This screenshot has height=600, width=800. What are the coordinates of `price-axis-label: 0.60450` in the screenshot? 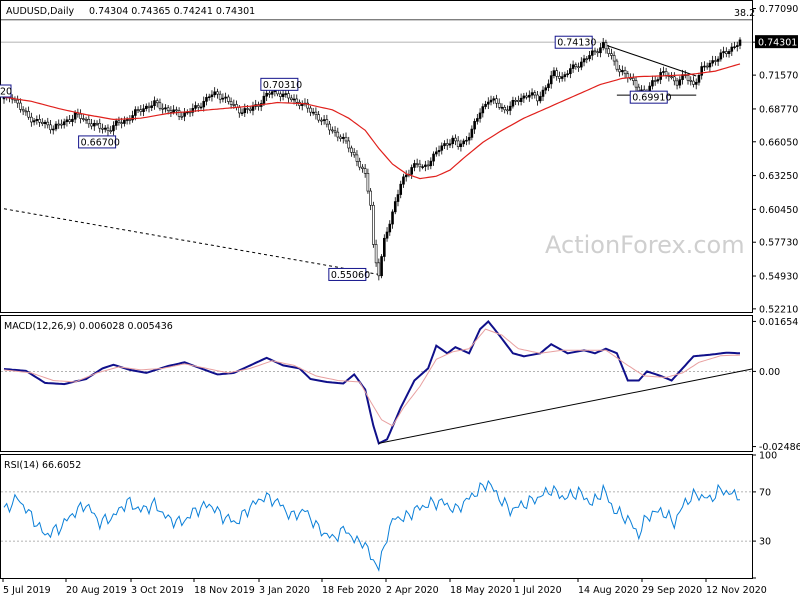 It's located at (778, 210).